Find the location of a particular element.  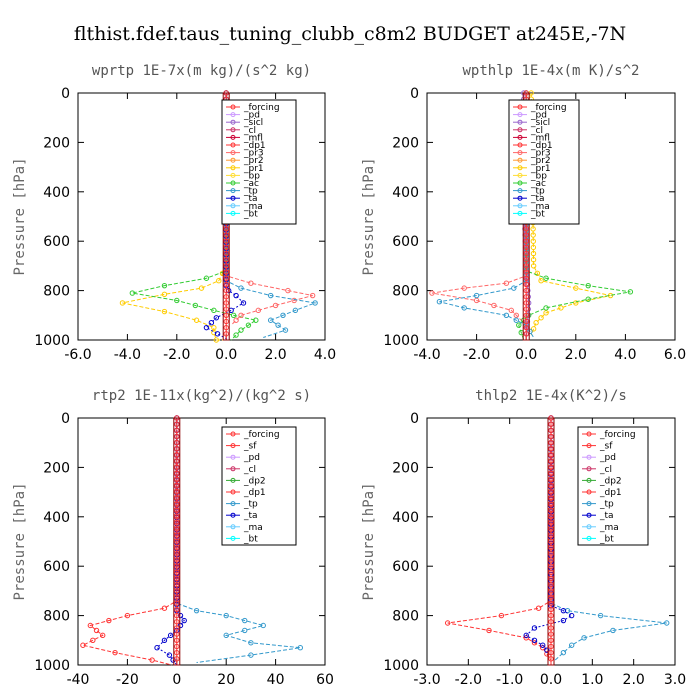

legend-entry: _cl is located at coordinates (241, 470).